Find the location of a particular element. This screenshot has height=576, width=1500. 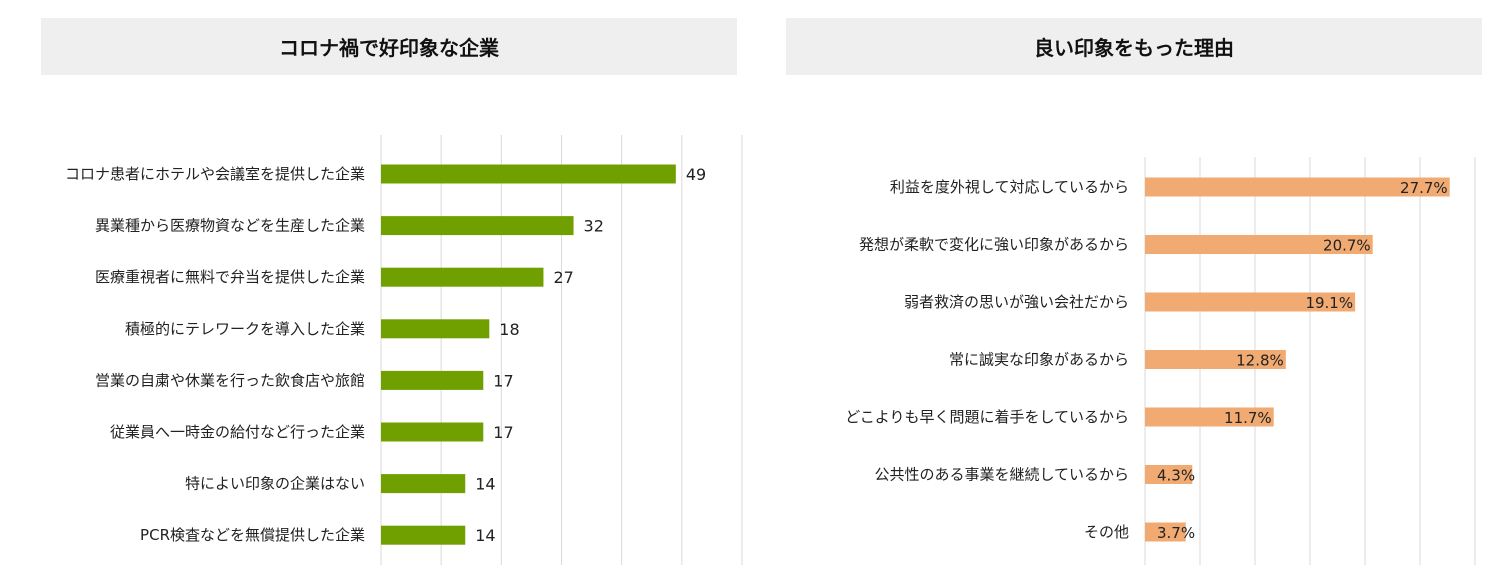

category-label: 常に誠実な印象があるから is located at coordinates (1039, 360).